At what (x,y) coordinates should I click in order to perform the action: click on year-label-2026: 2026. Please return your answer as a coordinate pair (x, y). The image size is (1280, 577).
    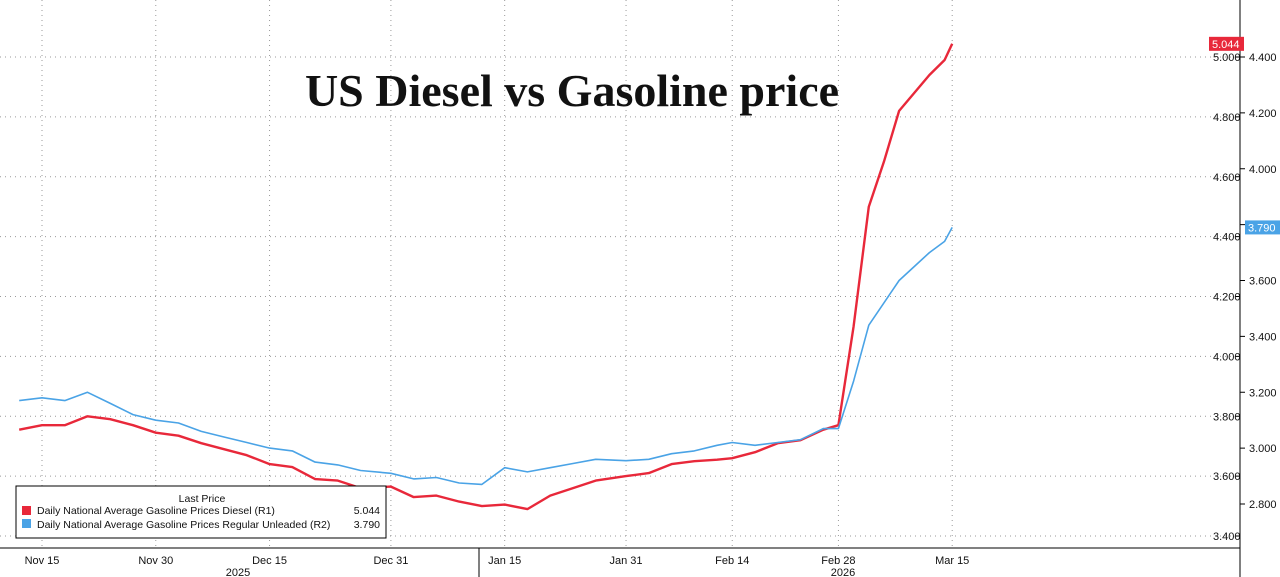
    Looking at the image, I should click on (843, 572).